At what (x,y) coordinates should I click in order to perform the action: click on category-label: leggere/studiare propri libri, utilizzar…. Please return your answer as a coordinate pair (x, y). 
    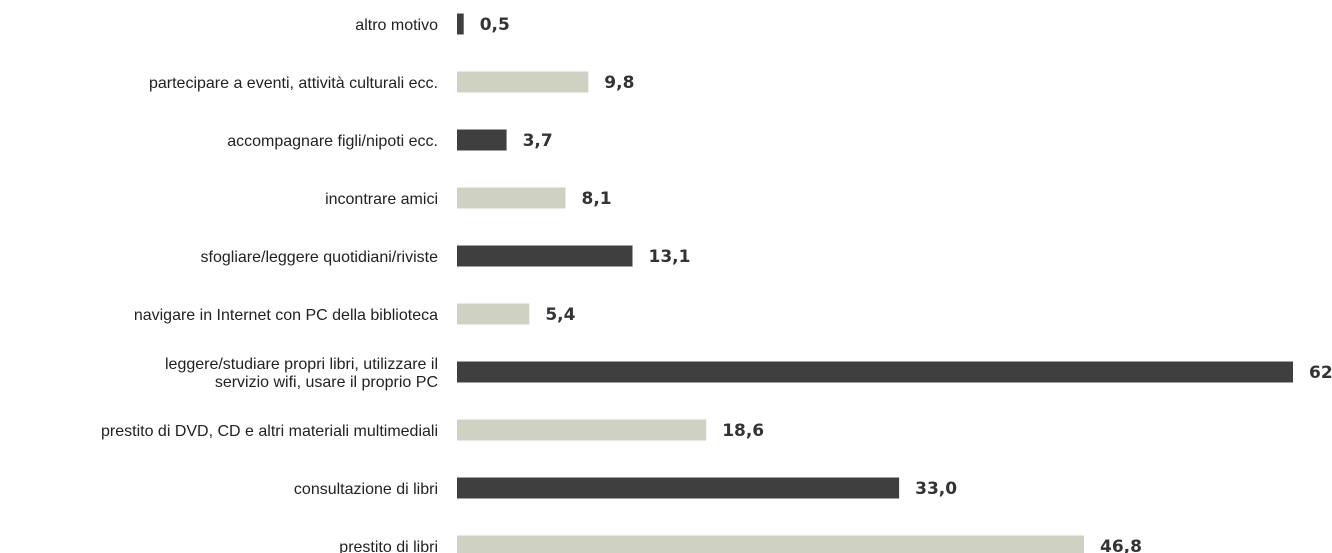
    Looking at the image, I should click on (301, 364).